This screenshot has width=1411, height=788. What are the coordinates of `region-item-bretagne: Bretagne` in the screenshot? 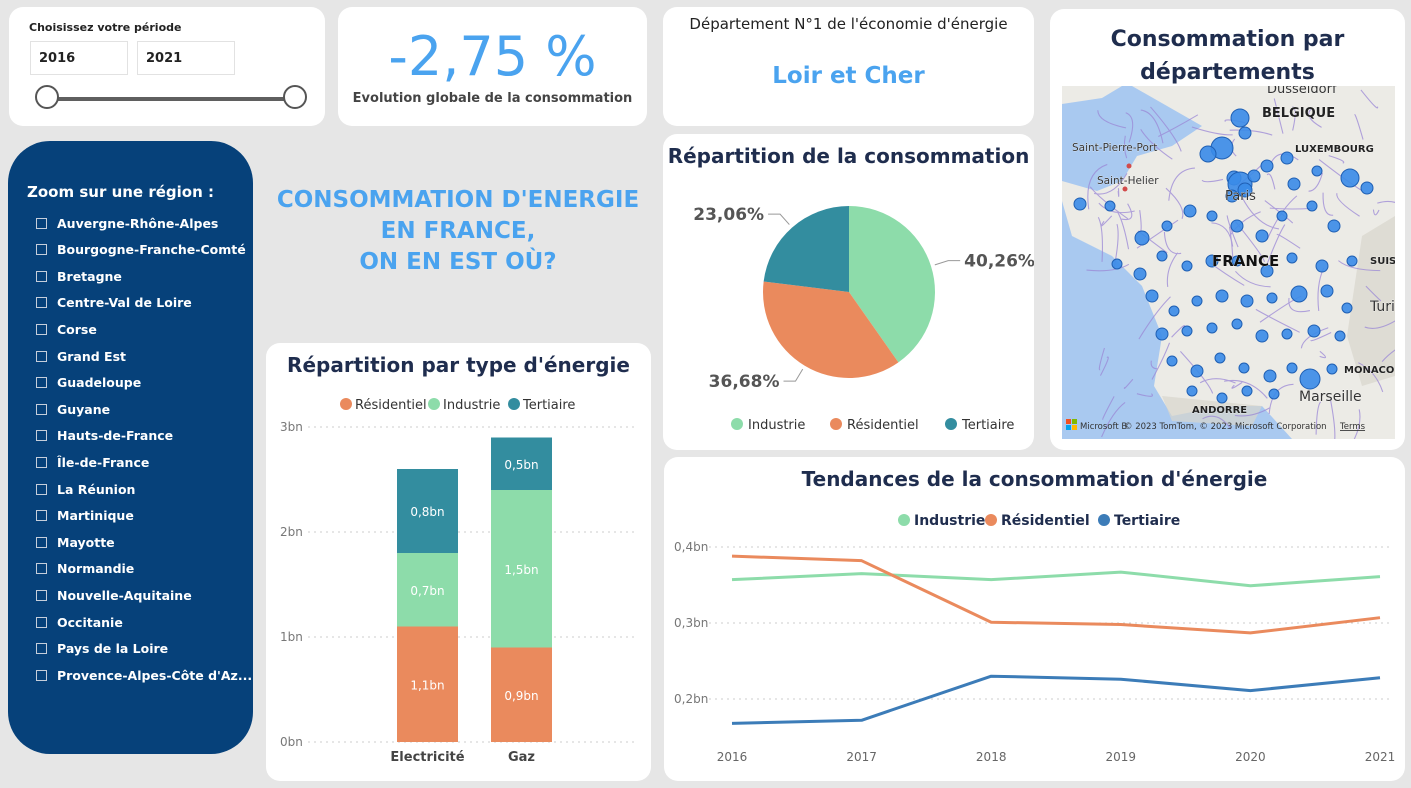 It's located at (79, 276).